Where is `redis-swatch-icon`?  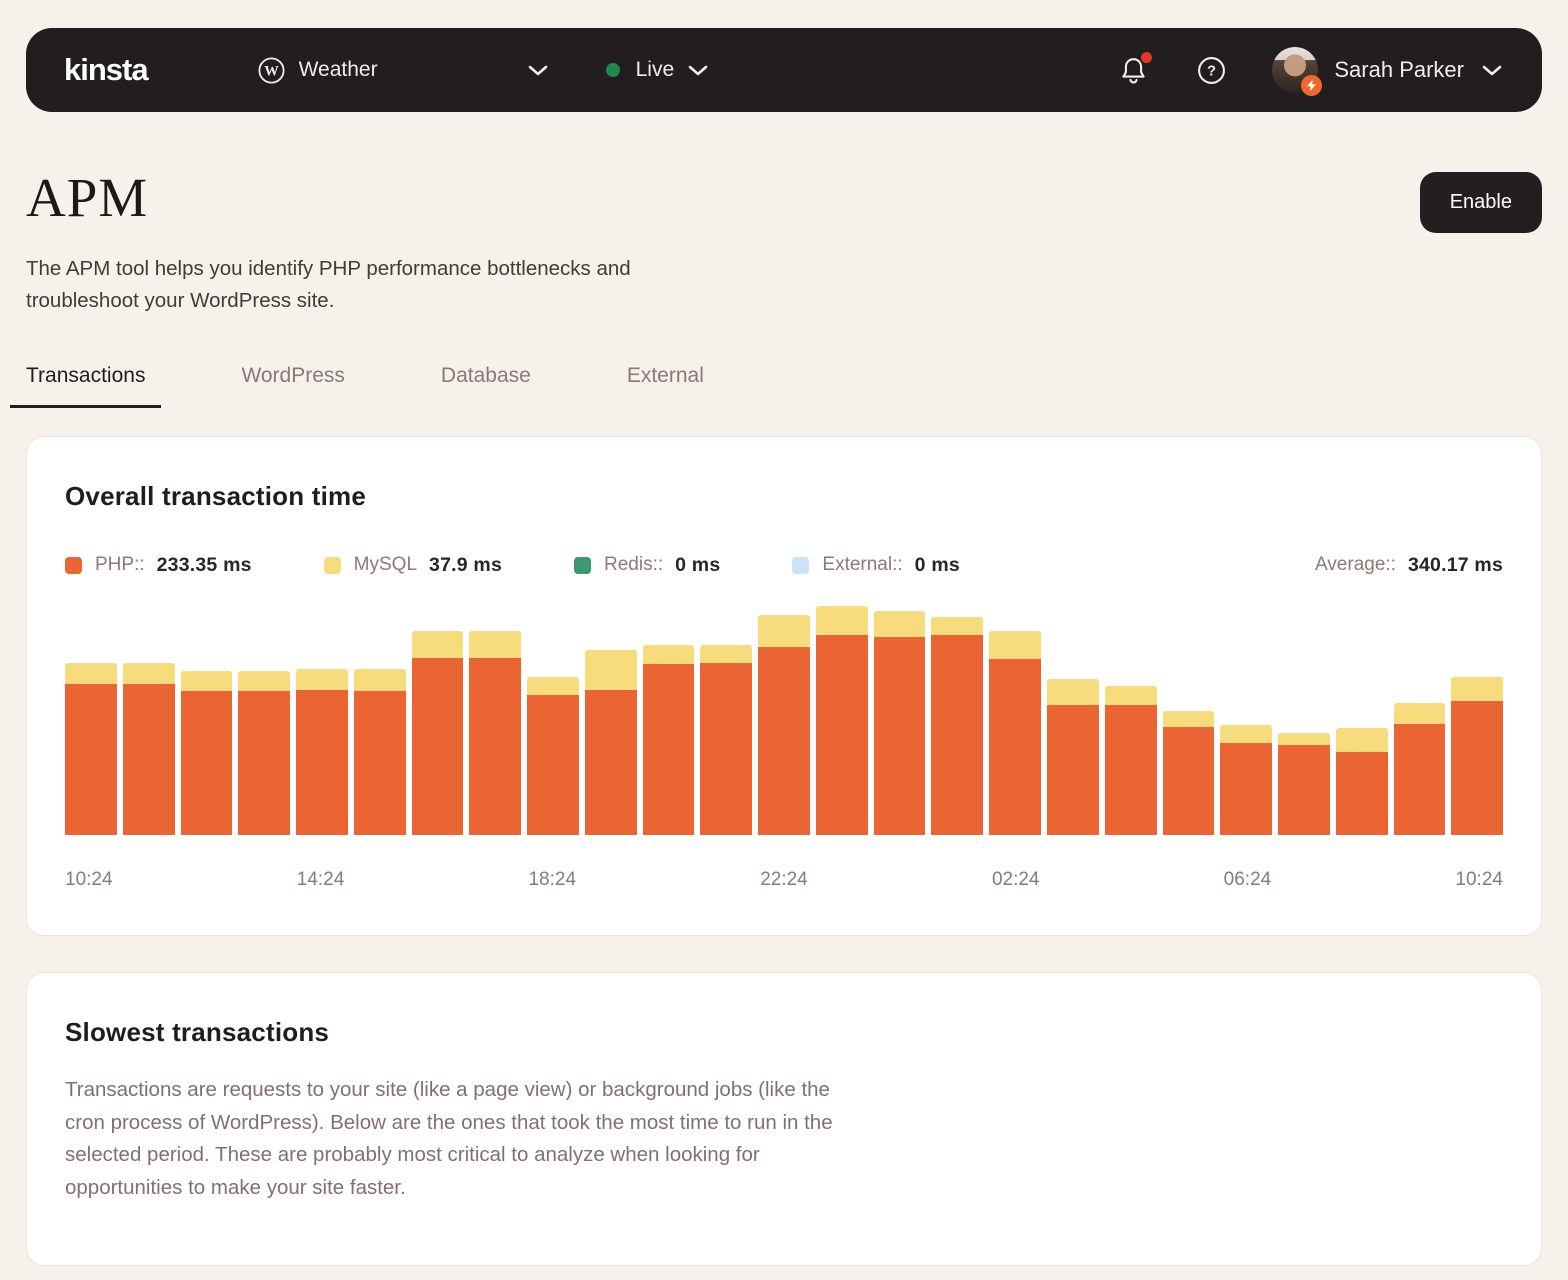
redis-swatch-icon is located at coordinates (582, 565).